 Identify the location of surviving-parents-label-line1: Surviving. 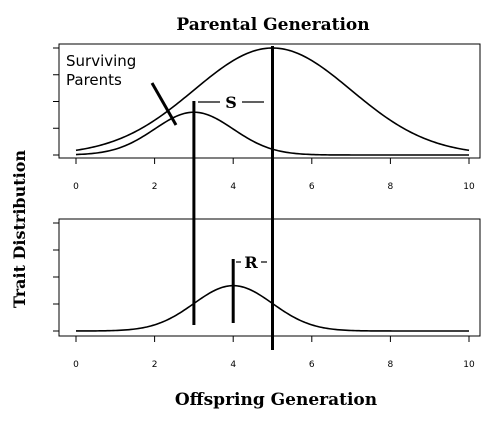
(101, 61).